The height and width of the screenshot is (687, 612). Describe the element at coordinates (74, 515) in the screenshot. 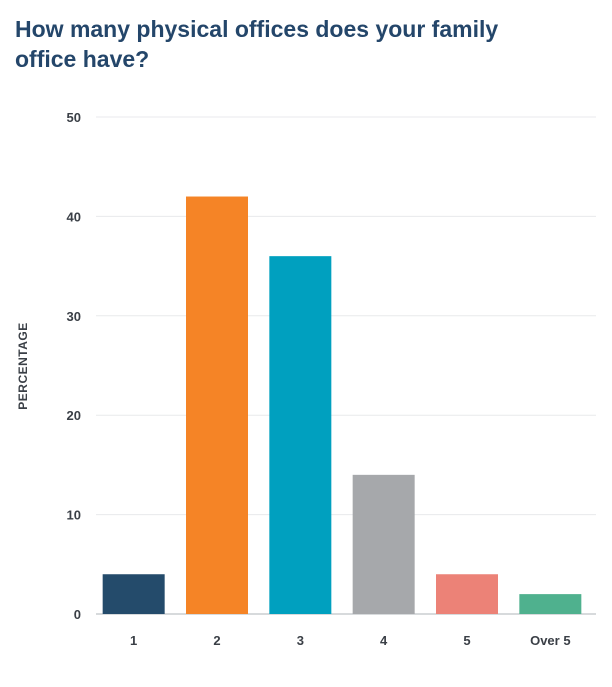

I see `y-tick-label: 10` at that location.